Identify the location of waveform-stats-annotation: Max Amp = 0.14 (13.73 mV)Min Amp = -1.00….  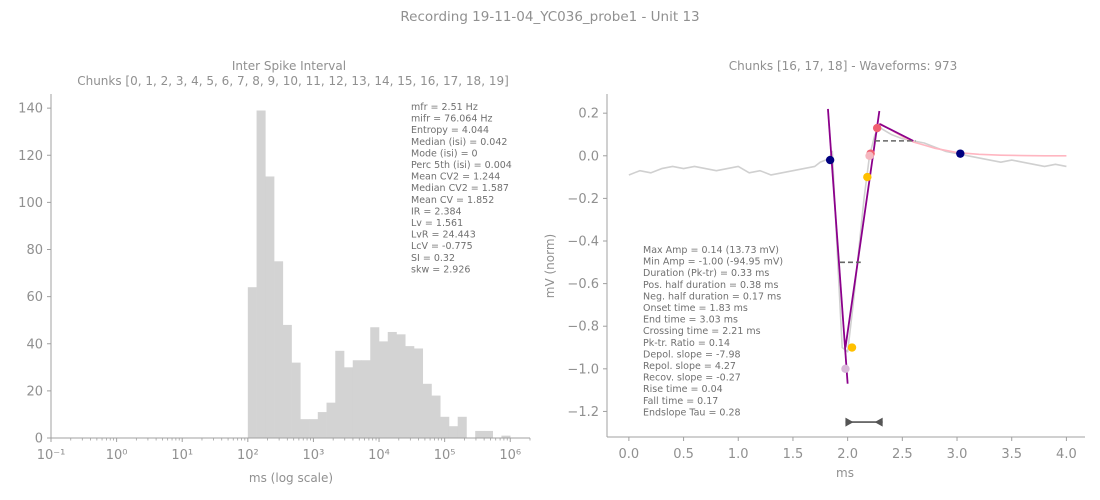
(713, 331).